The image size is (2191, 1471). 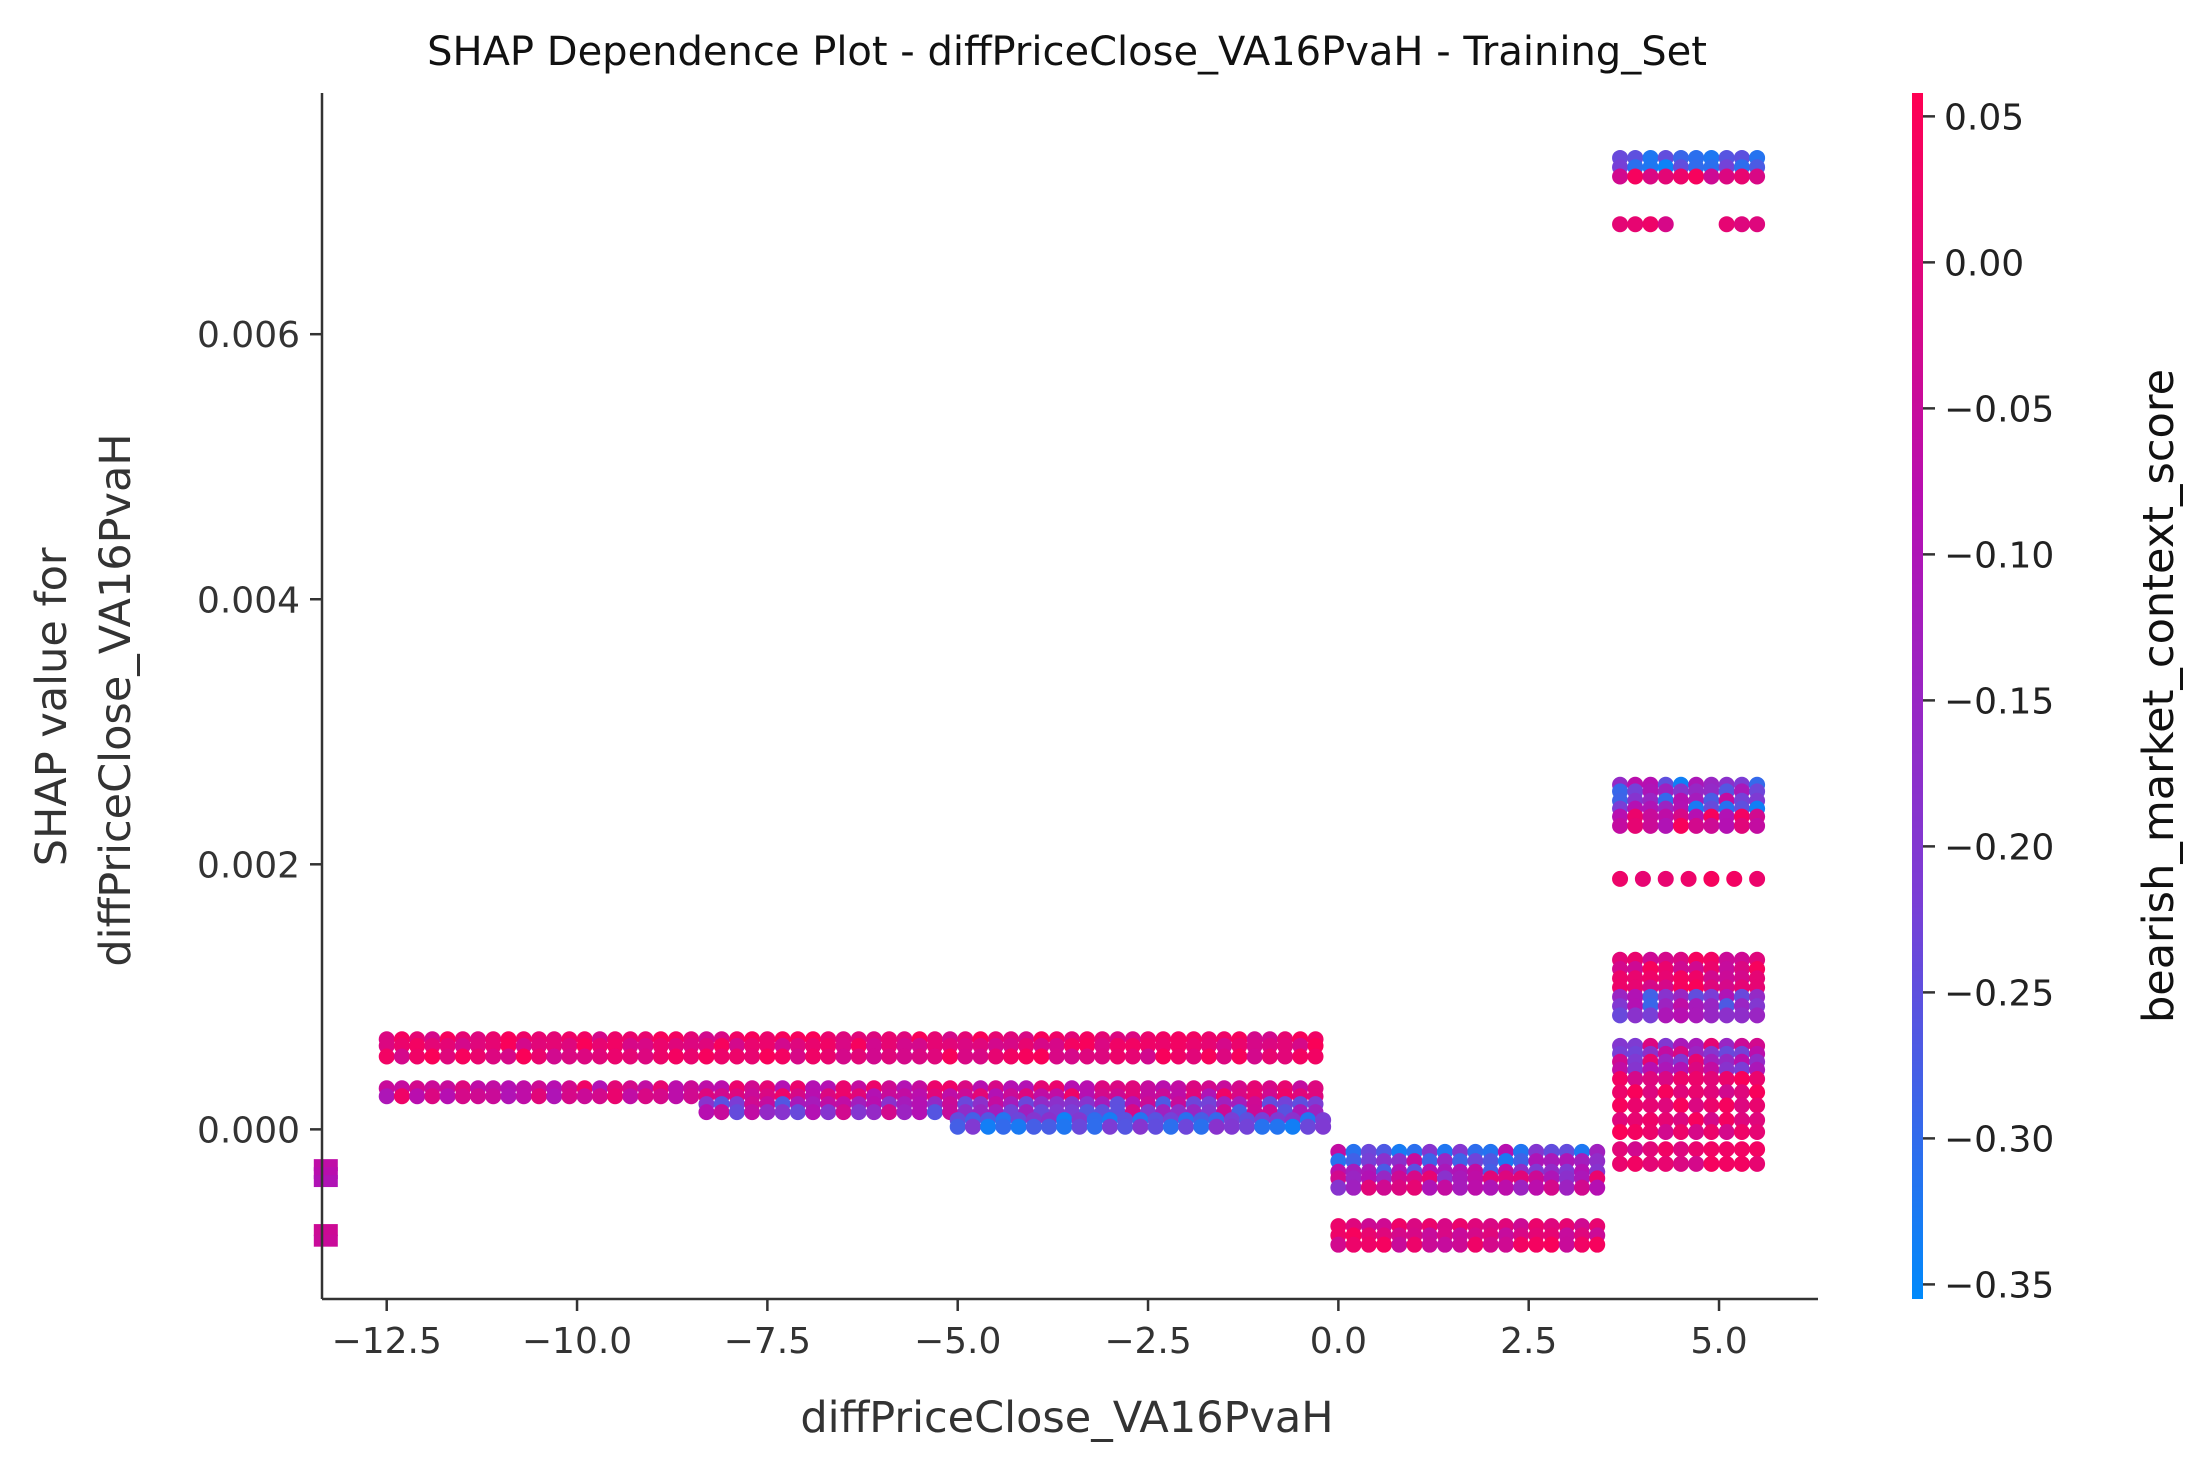 I want to click on colorbar-tick-label: −0.20, so click(x=1999, y=847).